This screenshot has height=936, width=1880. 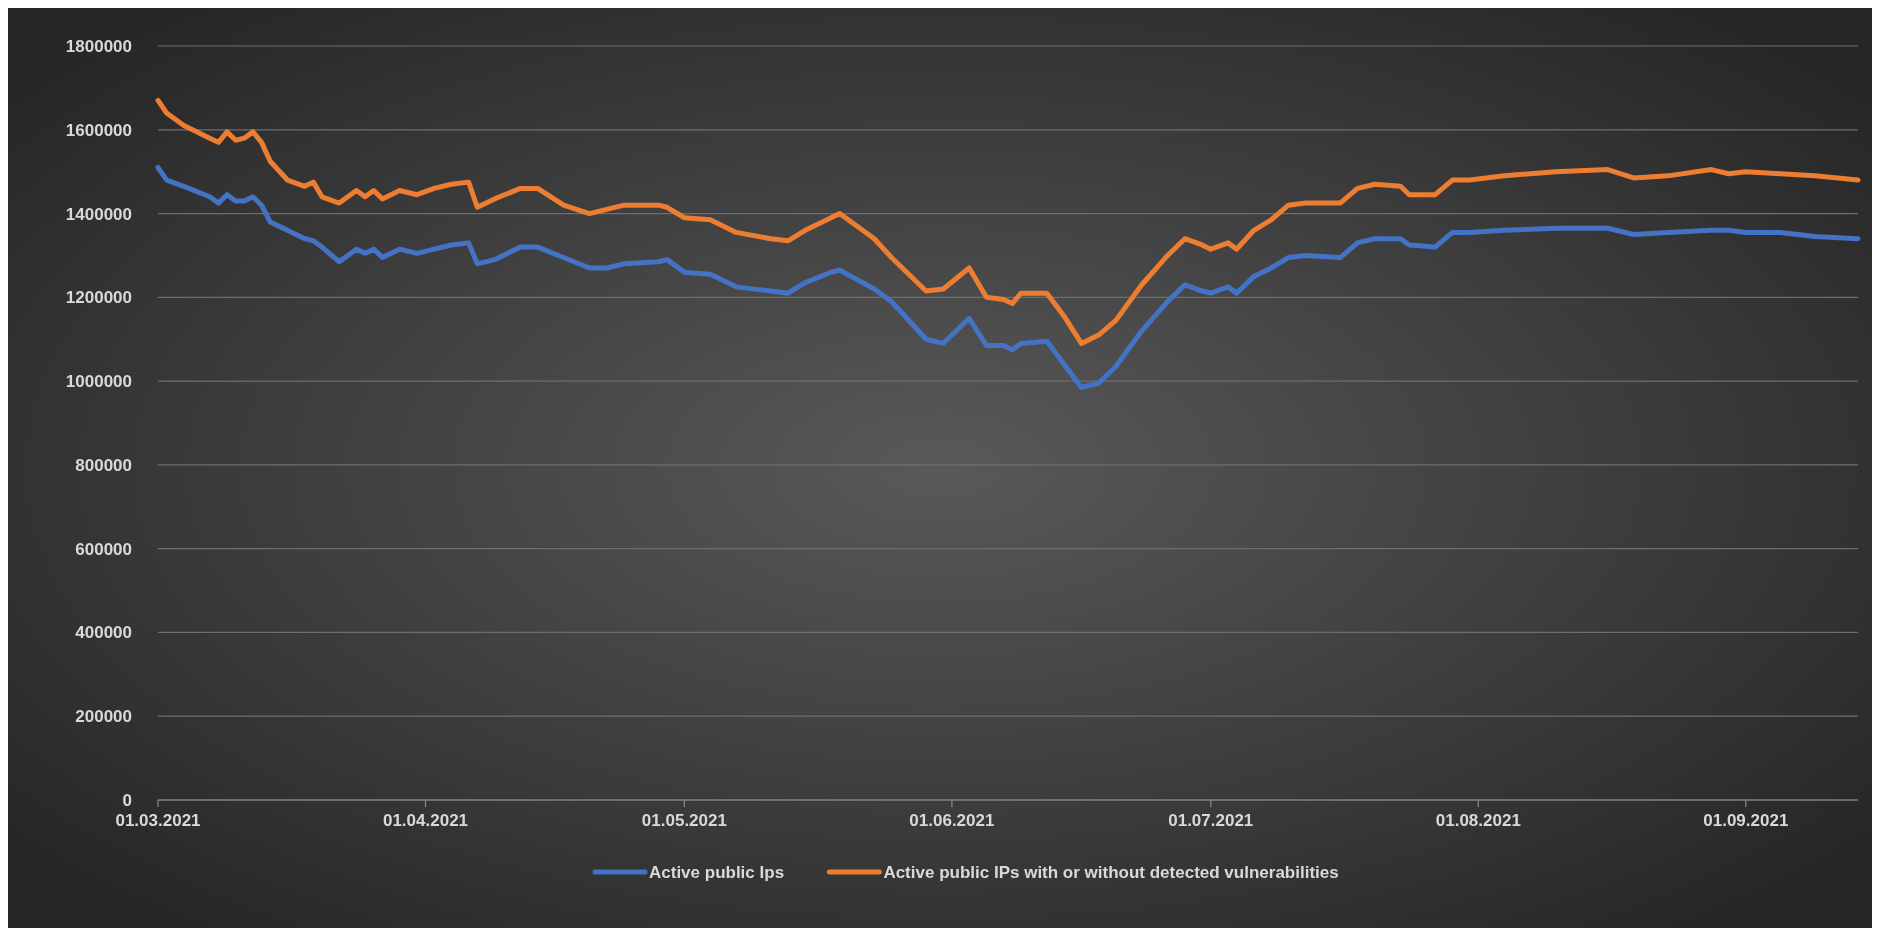 I want to click on x-tick-label: 01.07.2021, so click(x=1211, y=820).